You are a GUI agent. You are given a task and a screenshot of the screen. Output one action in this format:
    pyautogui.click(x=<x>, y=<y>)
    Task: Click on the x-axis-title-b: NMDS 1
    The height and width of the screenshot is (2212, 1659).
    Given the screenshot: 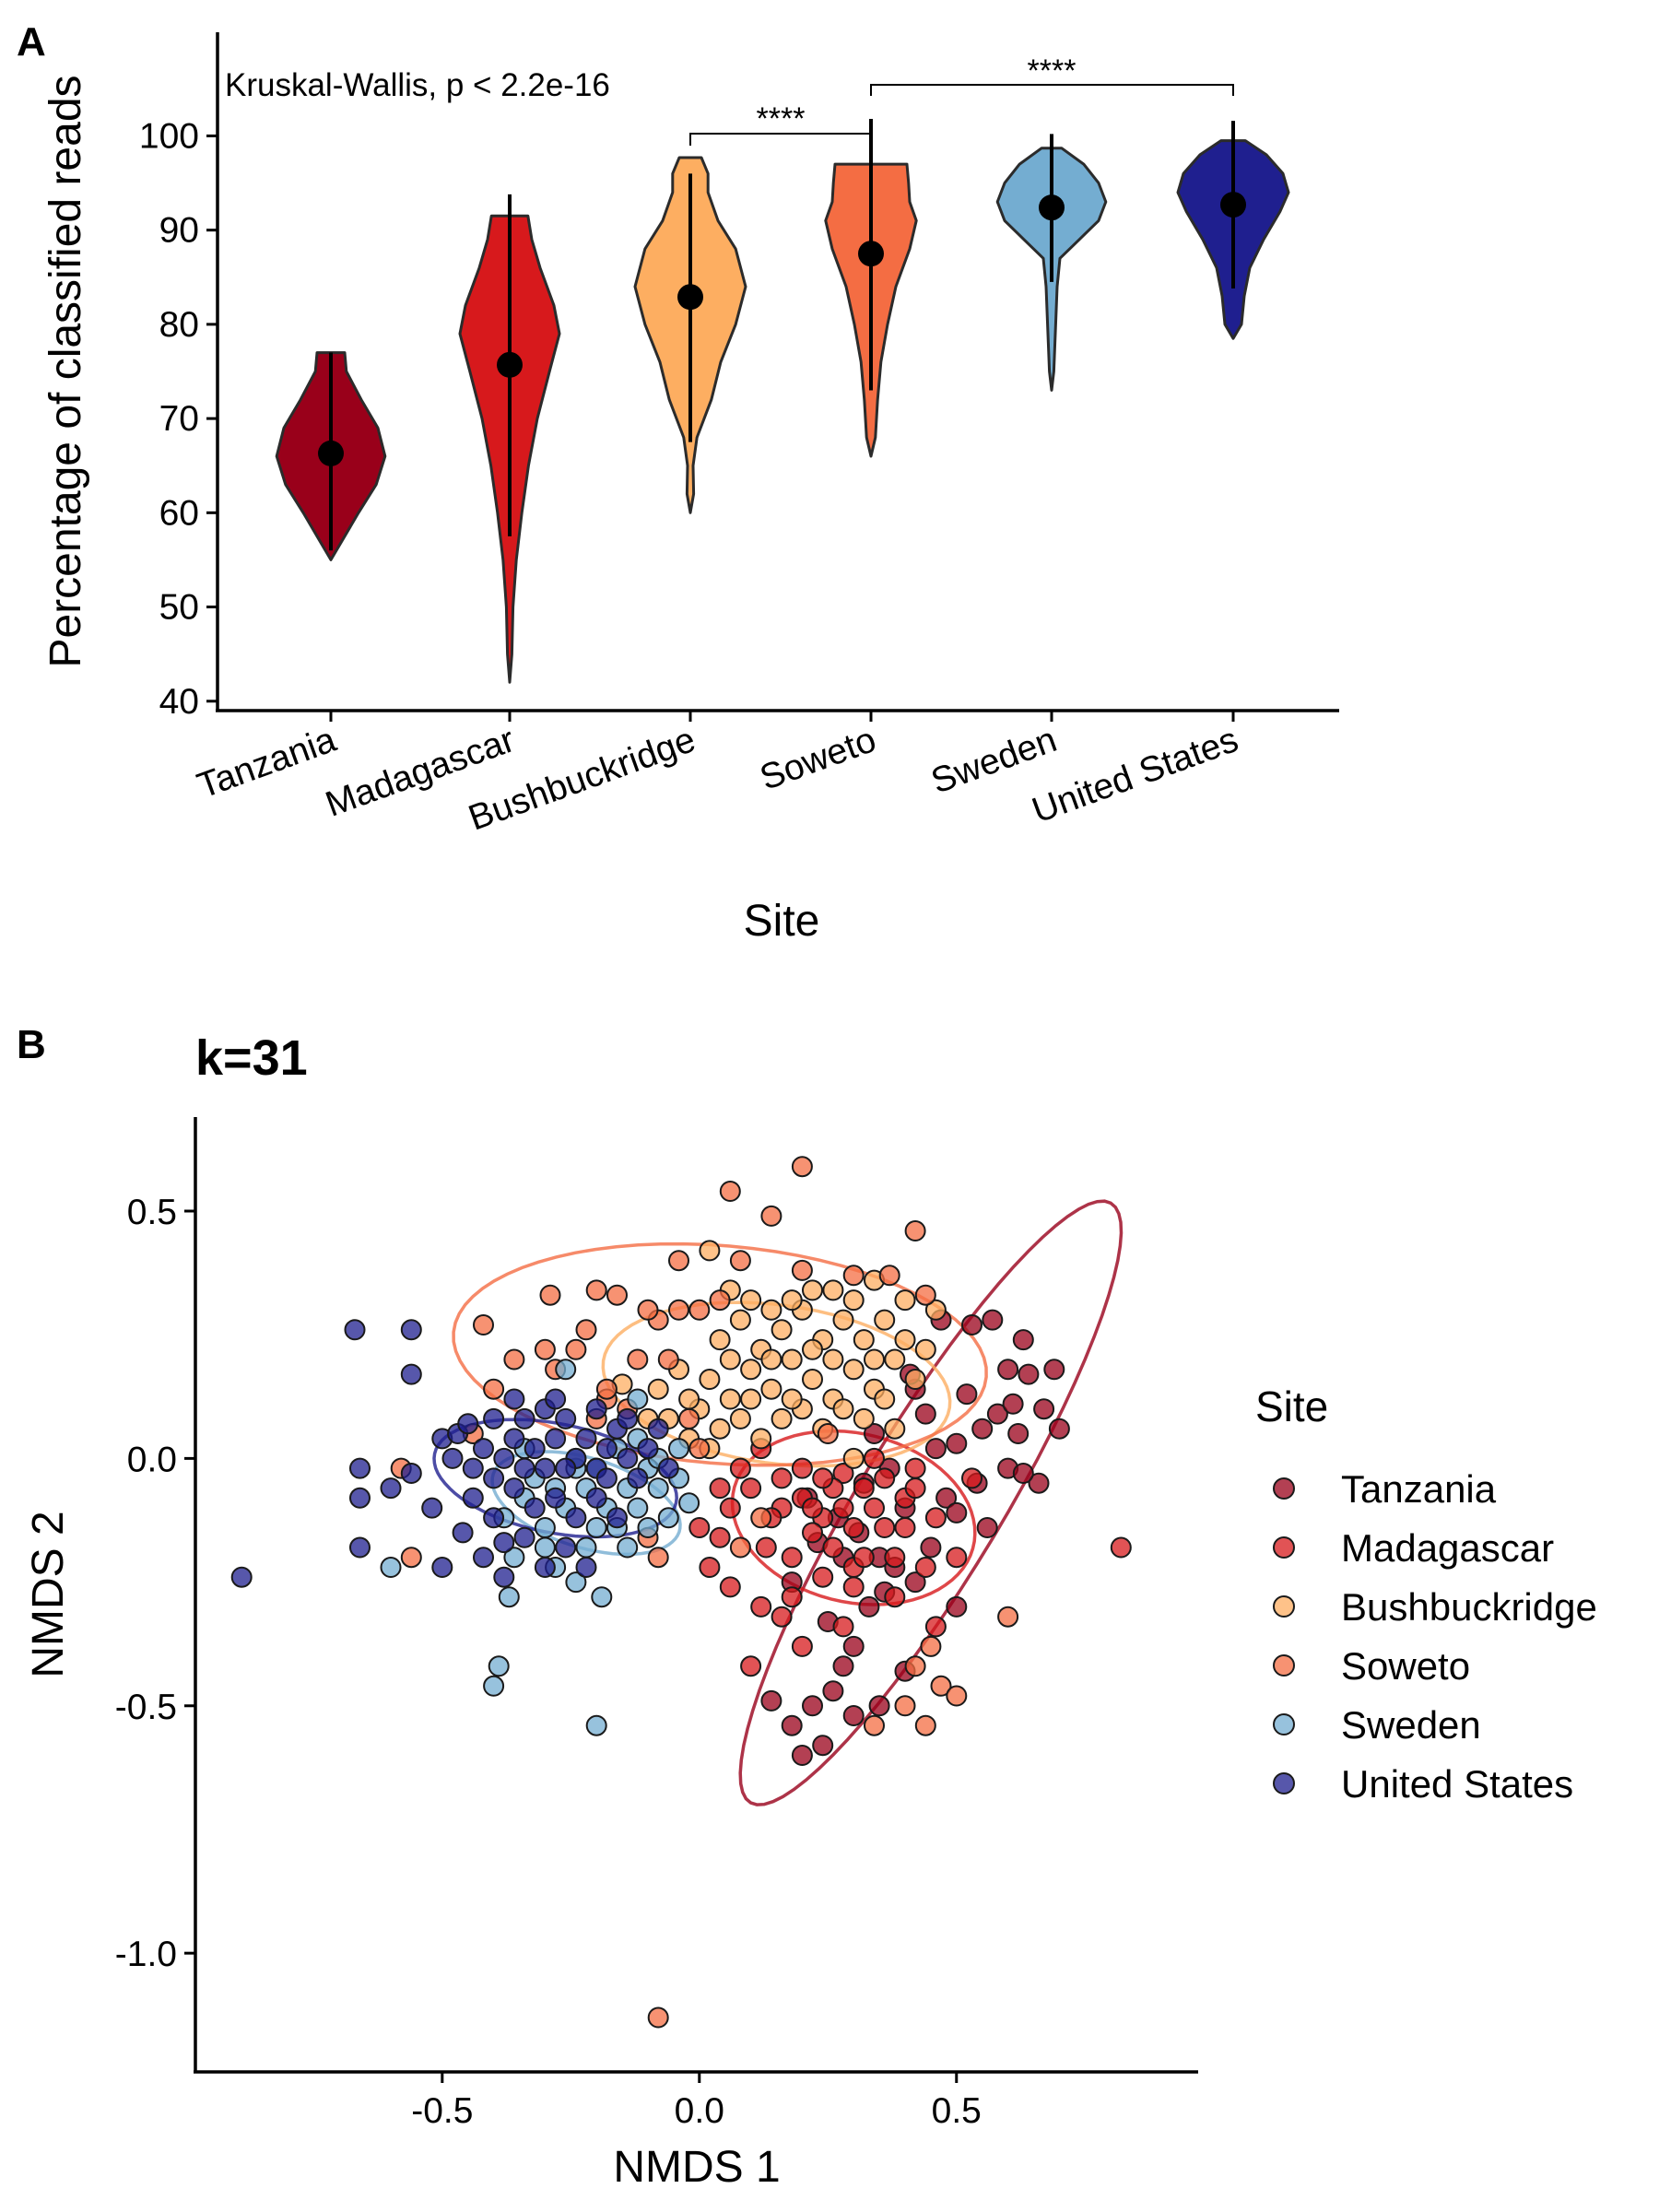 What is the action you would take?
    pyautogui.click(x=696, y=2167)
    